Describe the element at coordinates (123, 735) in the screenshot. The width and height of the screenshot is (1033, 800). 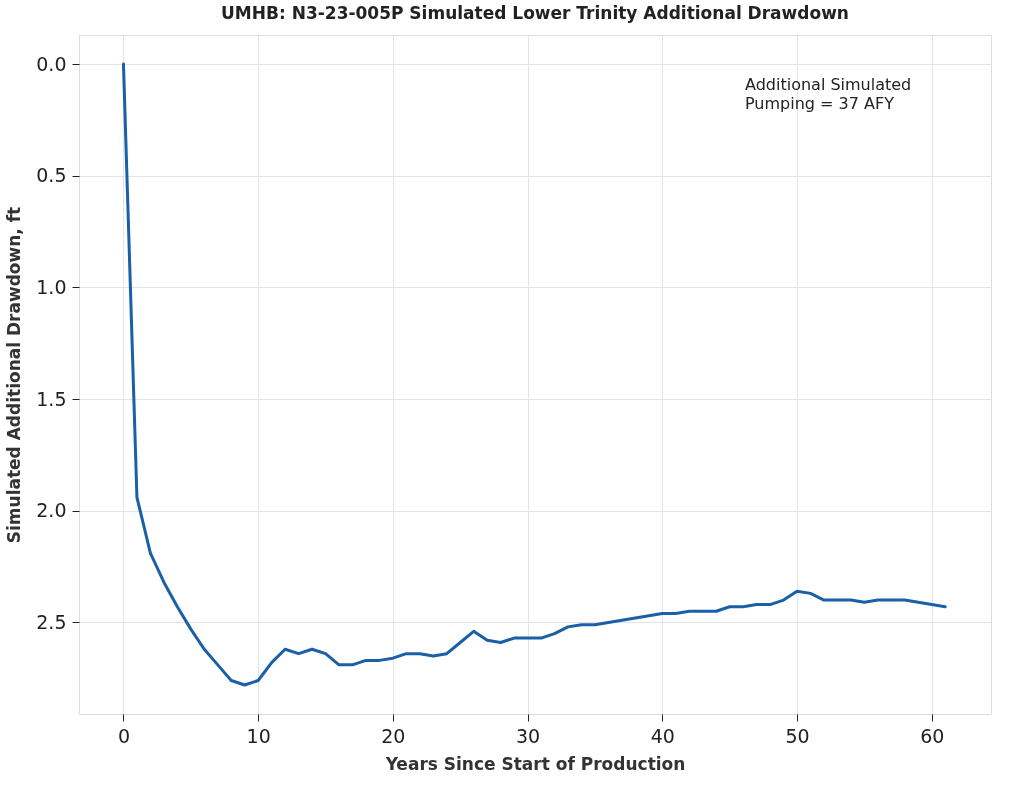
I see `x-tick-label: 0` at that location.